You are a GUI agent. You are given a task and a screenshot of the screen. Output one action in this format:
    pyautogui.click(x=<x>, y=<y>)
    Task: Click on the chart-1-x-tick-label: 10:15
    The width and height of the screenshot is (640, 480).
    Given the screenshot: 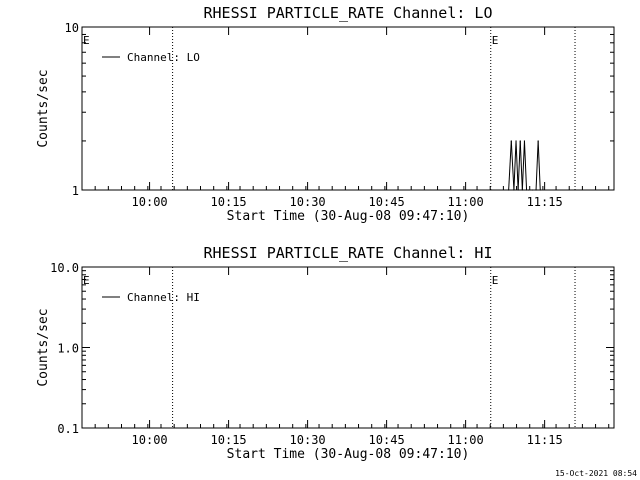 What is the action you would take?
    pyautogui.click(x=229, y=202)
    